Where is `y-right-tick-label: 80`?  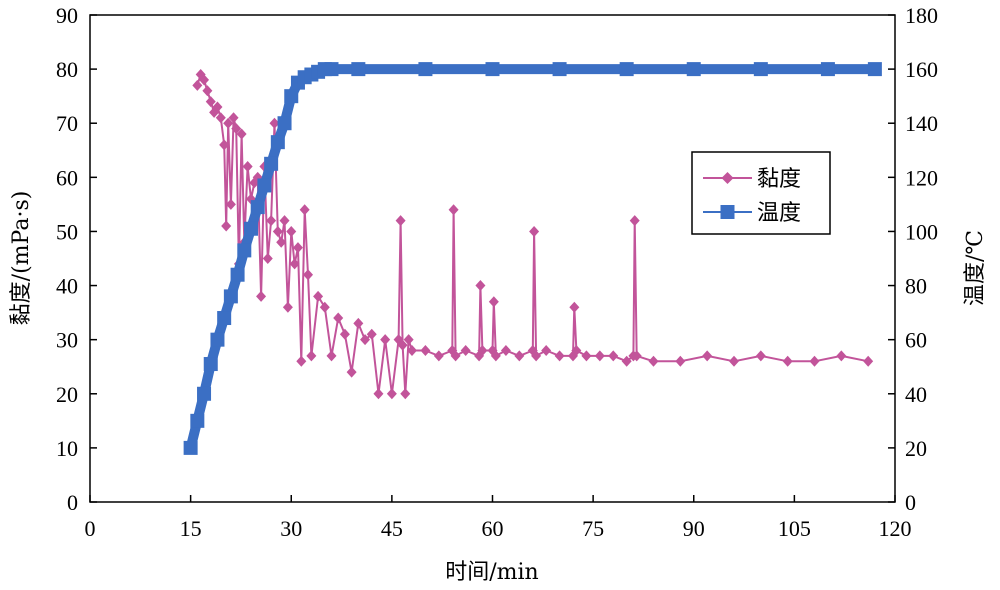 y-right-tick-label: 80 is located at coordinates (916, 286).